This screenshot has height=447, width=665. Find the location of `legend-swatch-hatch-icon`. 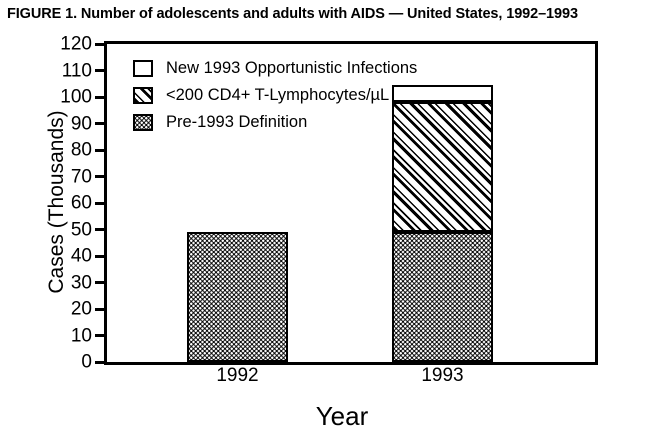

legend-swatch-hatch-icon is located at coordinates (143, 95).